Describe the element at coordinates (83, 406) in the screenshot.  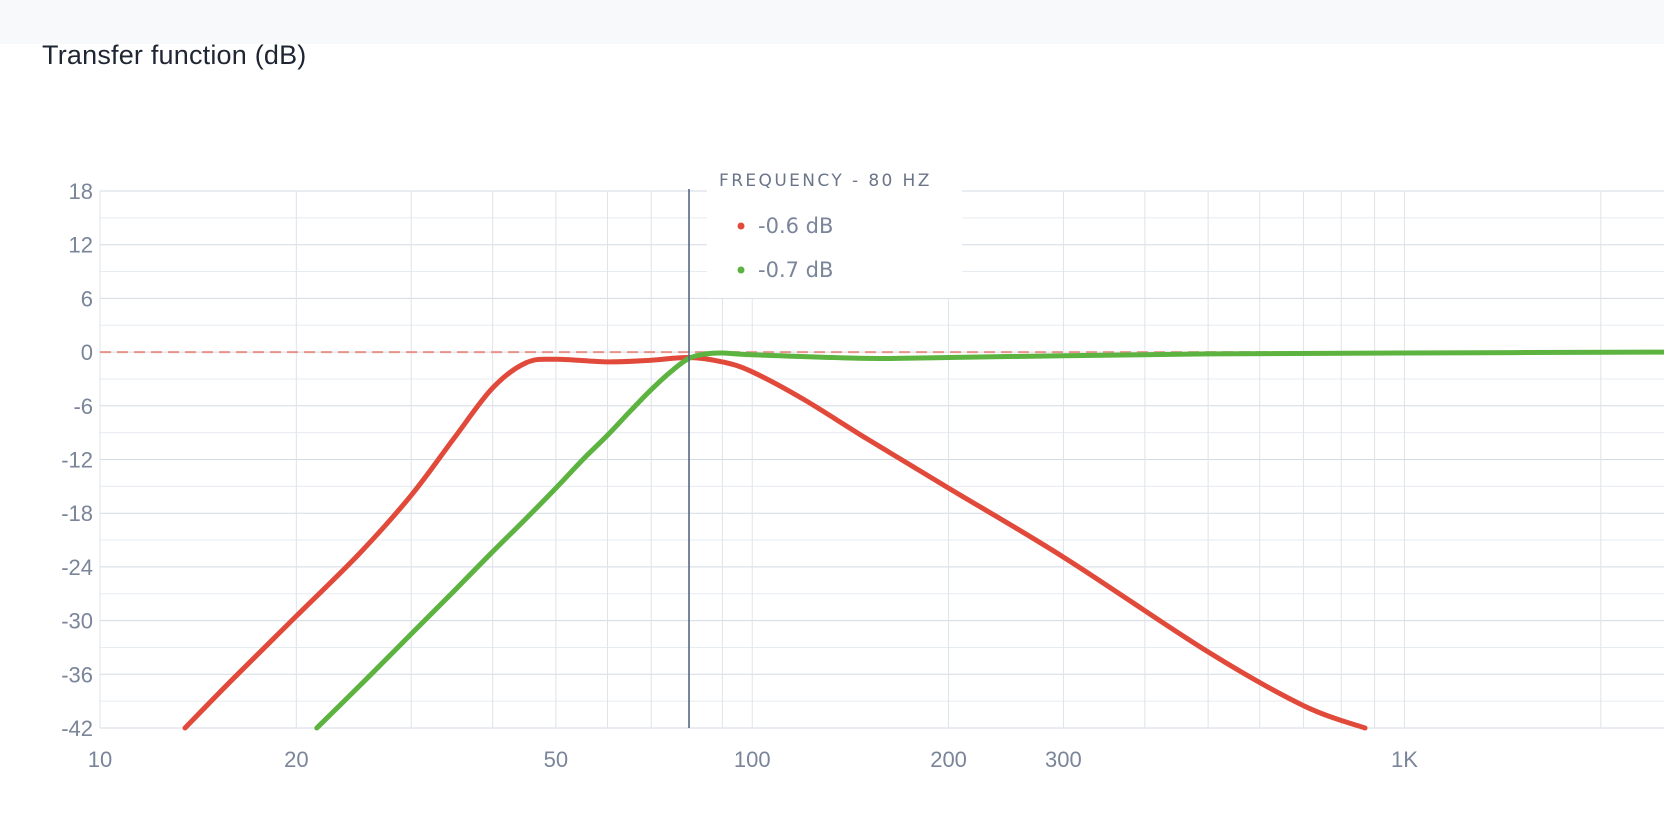
I see `y-tick-label: -6` at that location.